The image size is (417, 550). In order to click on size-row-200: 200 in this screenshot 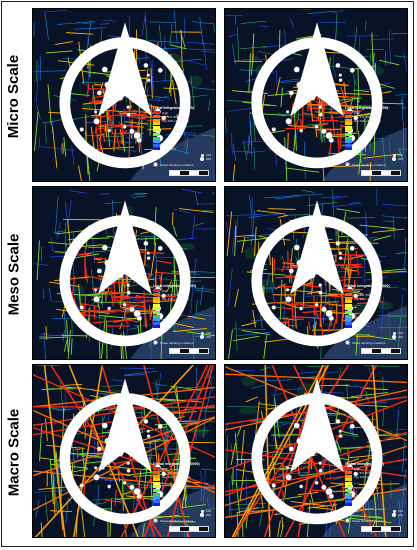, I will do `click(182, 515)`.